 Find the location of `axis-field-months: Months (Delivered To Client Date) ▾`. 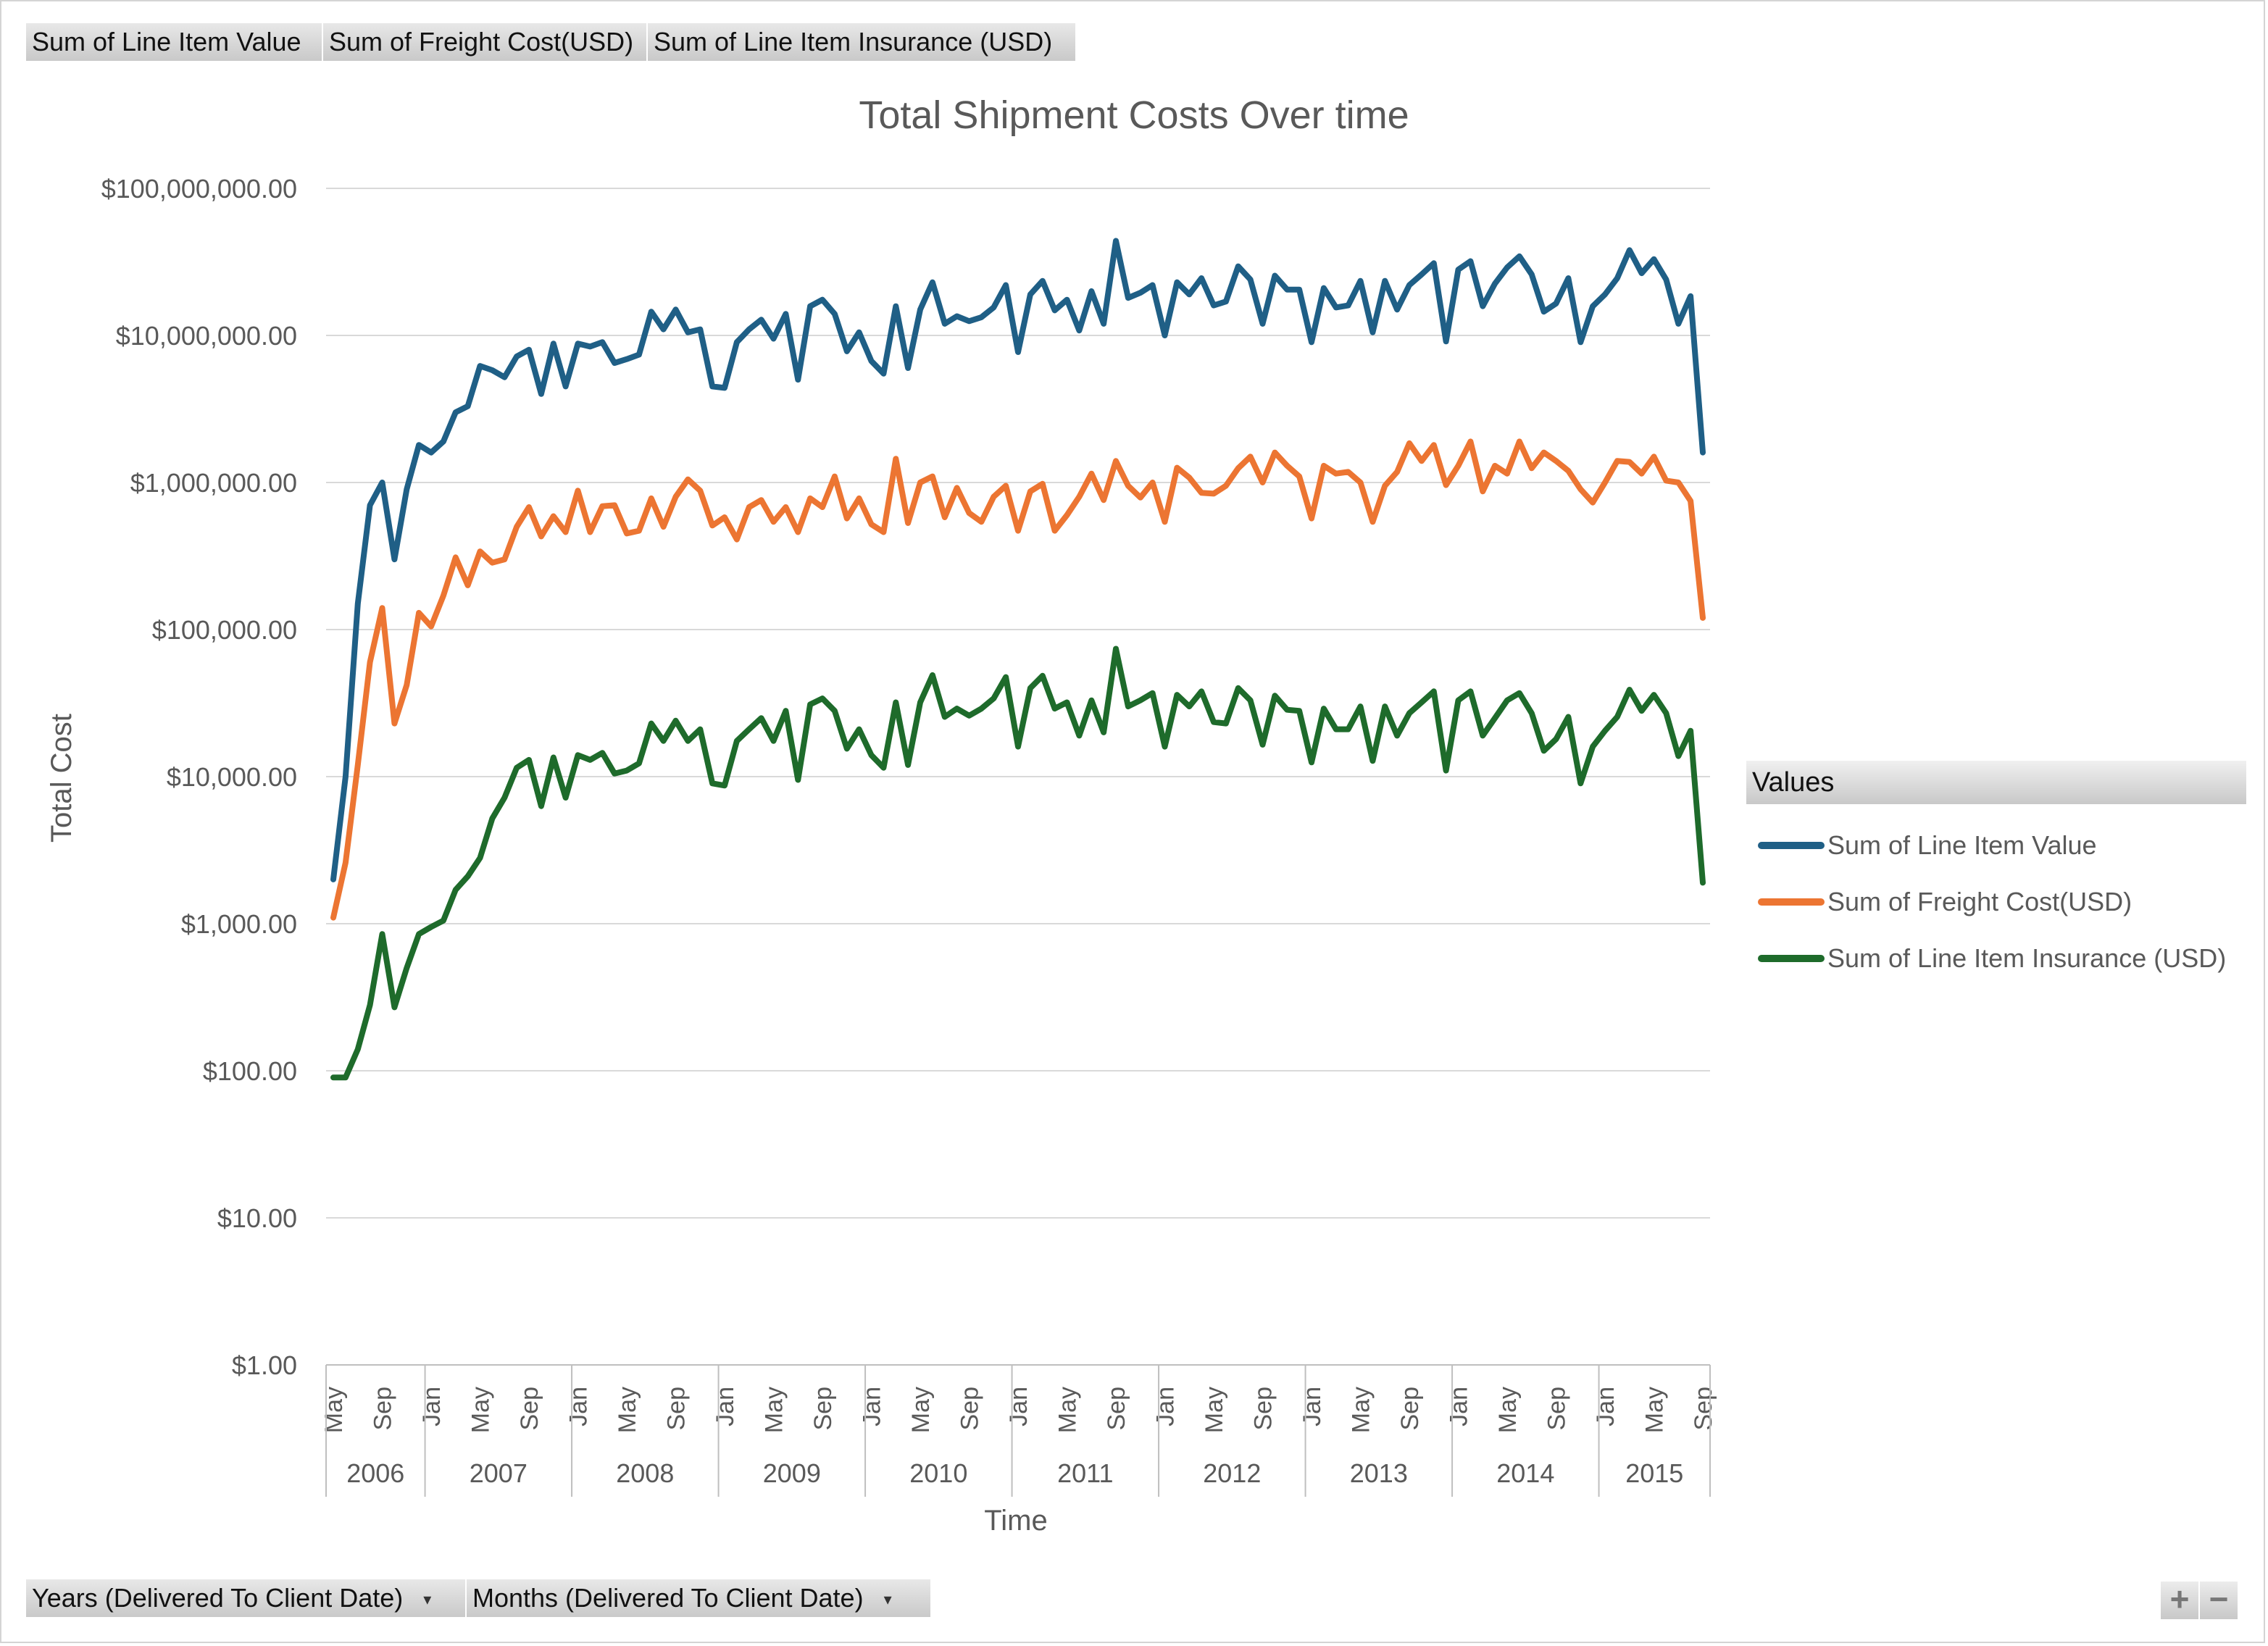

axis-field-months: Months (Delivered To Client Date) ▾ is located at coordinates (700, 1598).